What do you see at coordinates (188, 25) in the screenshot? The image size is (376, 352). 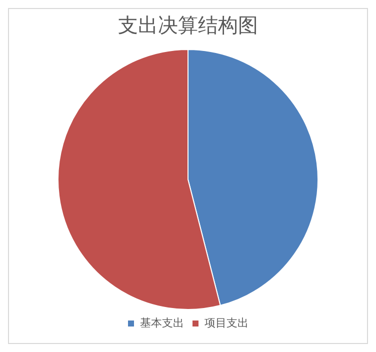 I see `chart-title: 支出决算结构图` at bounding box center [188, 25].